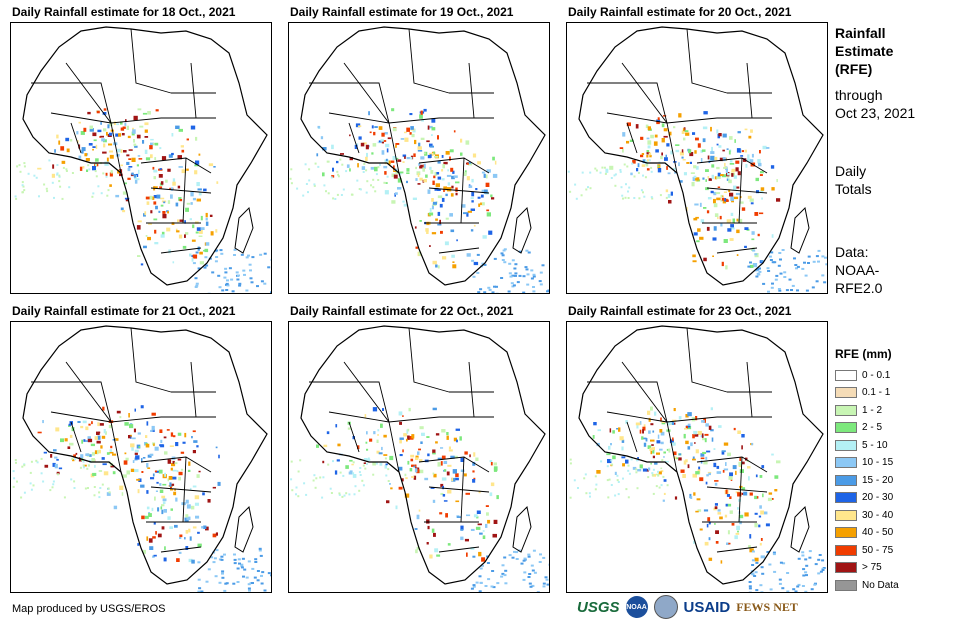 This screenshot has width=967, height=626. I want to click on coastline, so click(423, 156).